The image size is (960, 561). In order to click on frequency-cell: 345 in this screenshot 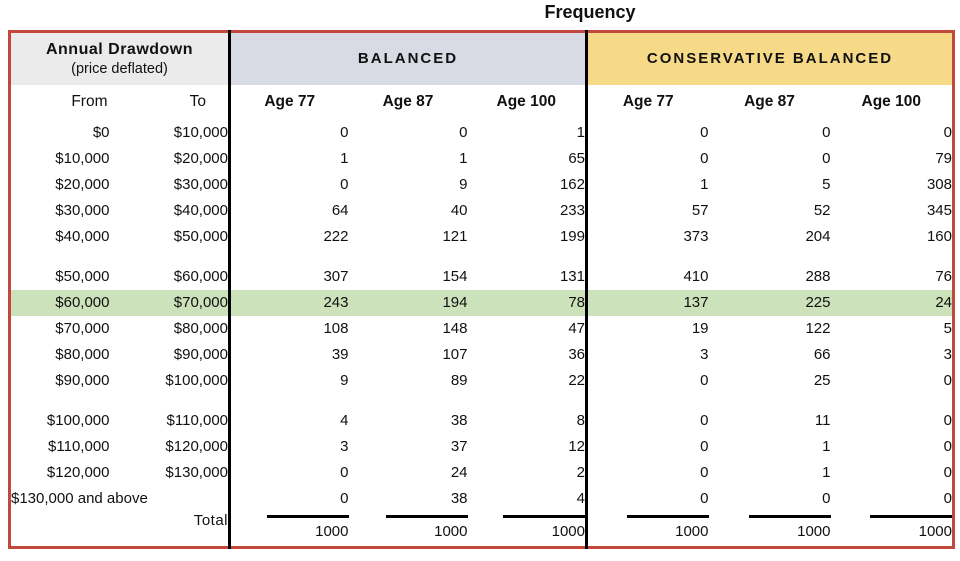, I will do `click(939, 210)`.